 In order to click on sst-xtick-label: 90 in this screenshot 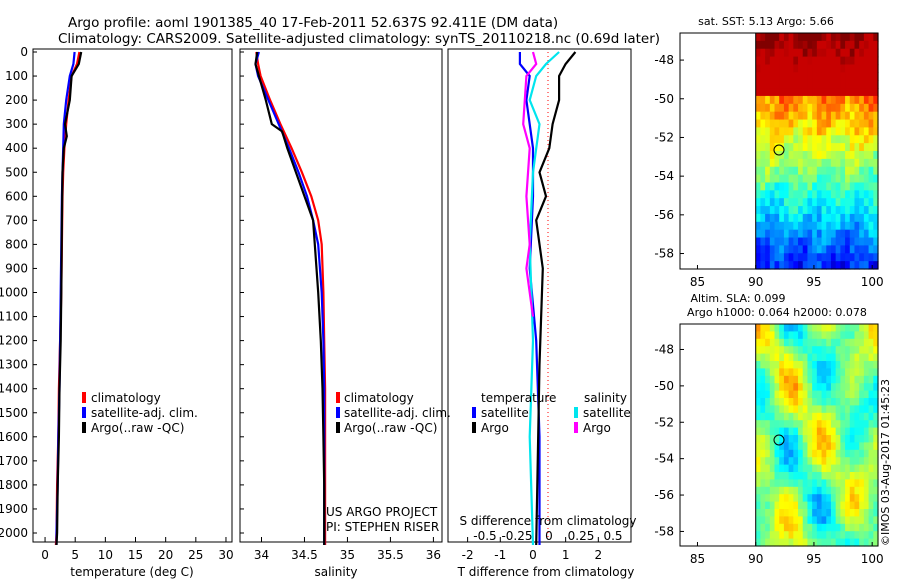, I will do `click(755, 282)`.